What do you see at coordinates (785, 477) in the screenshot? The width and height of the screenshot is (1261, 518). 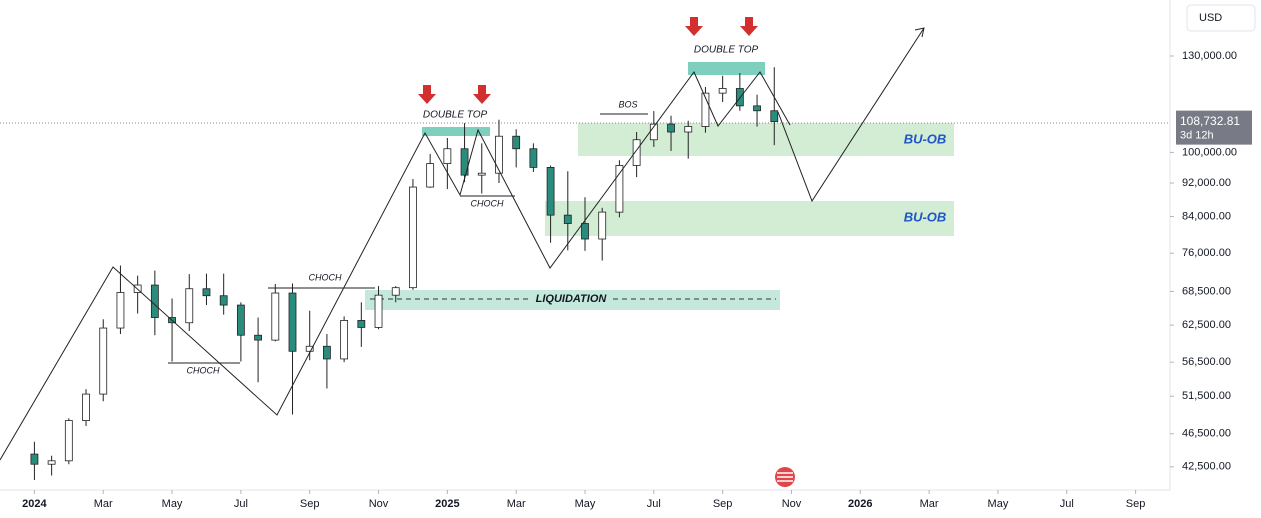 I see `event-icon-stripes` at bounding box center [785, 477].